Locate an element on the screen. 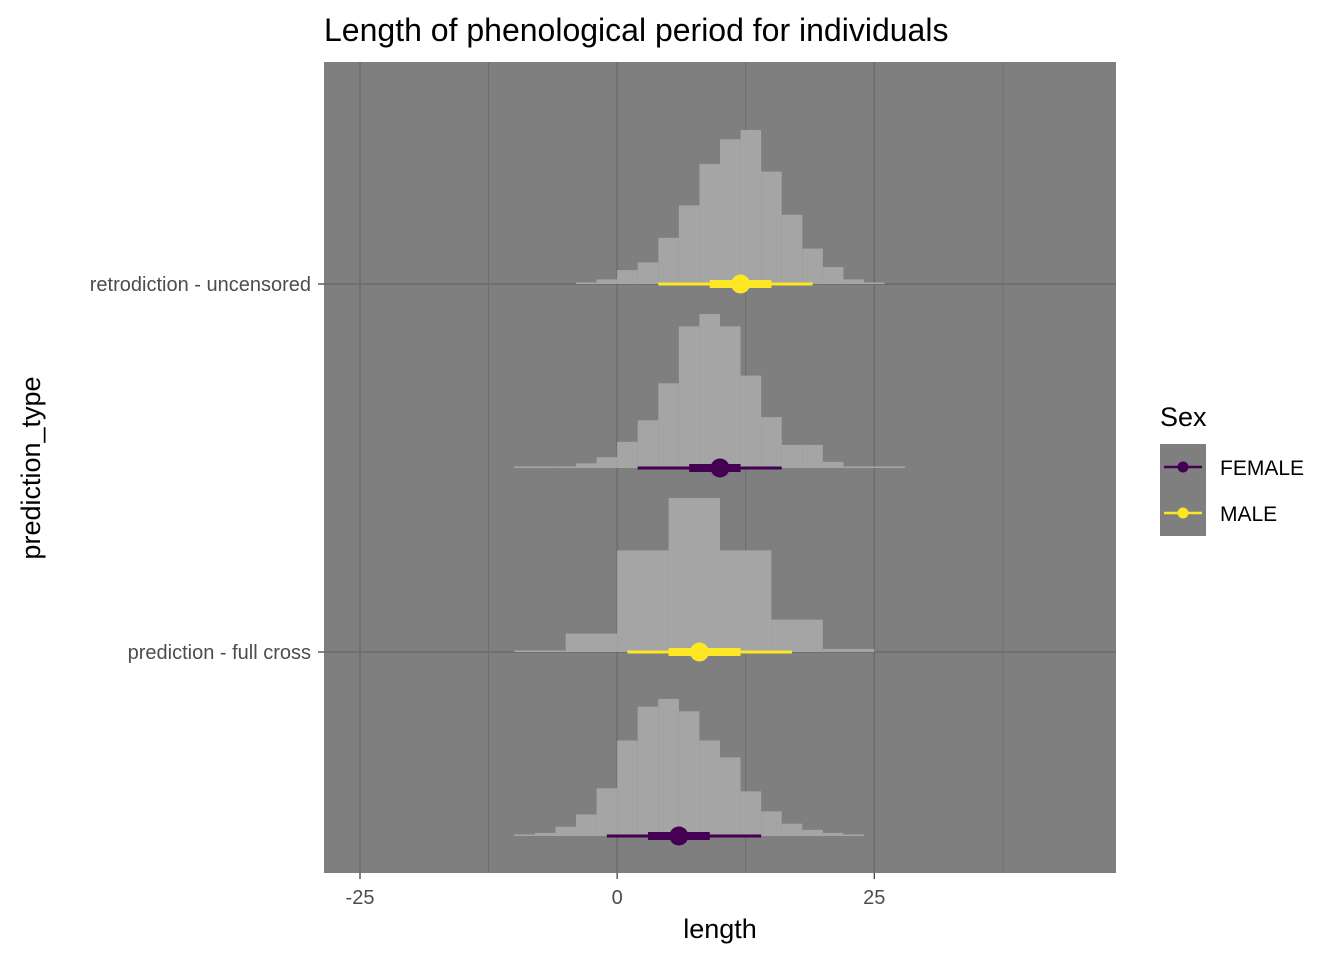  intervals is located at coordinates (709, 560).